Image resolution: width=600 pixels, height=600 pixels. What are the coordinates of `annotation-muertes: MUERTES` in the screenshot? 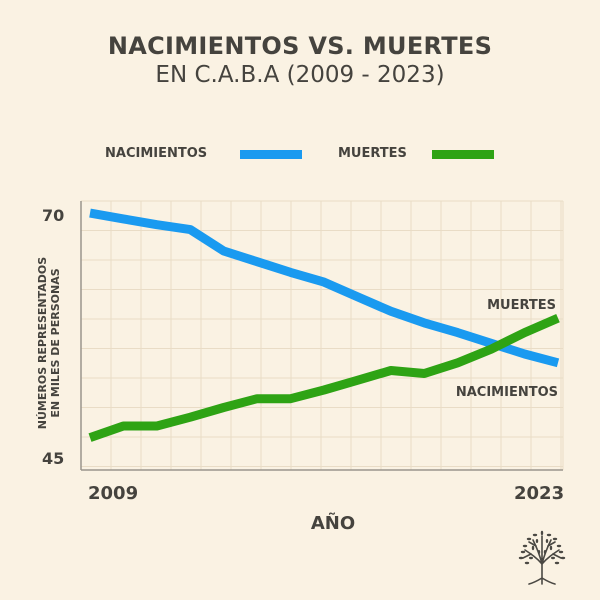 It's located at (521, 305).